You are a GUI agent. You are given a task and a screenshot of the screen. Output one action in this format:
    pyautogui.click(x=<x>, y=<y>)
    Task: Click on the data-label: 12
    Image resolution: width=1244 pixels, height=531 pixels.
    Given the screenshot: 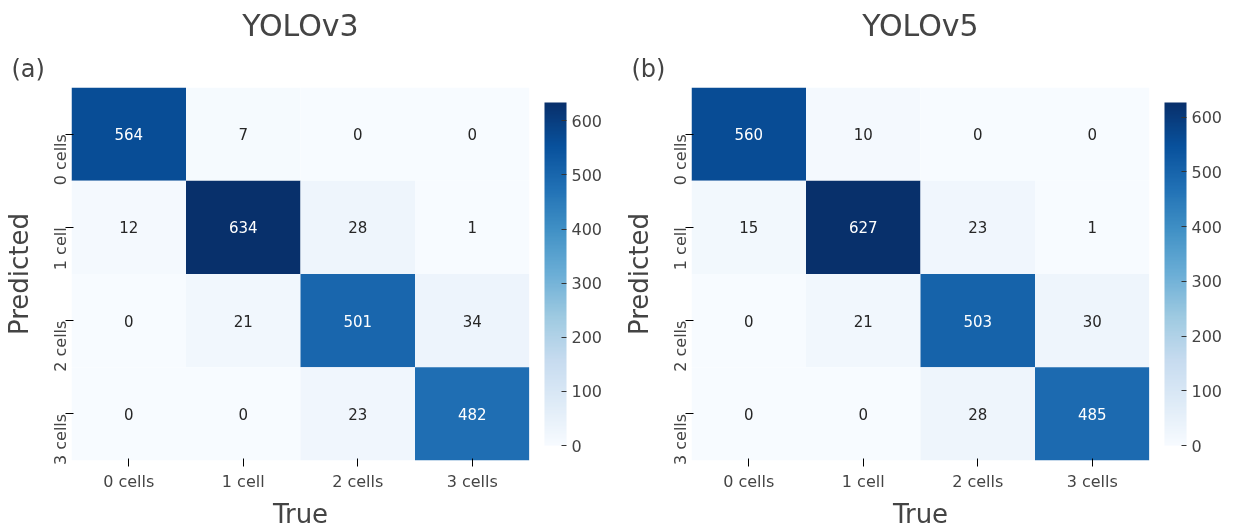 What is the action you would take?
    pyautogui.click(x=129, y=228)
    